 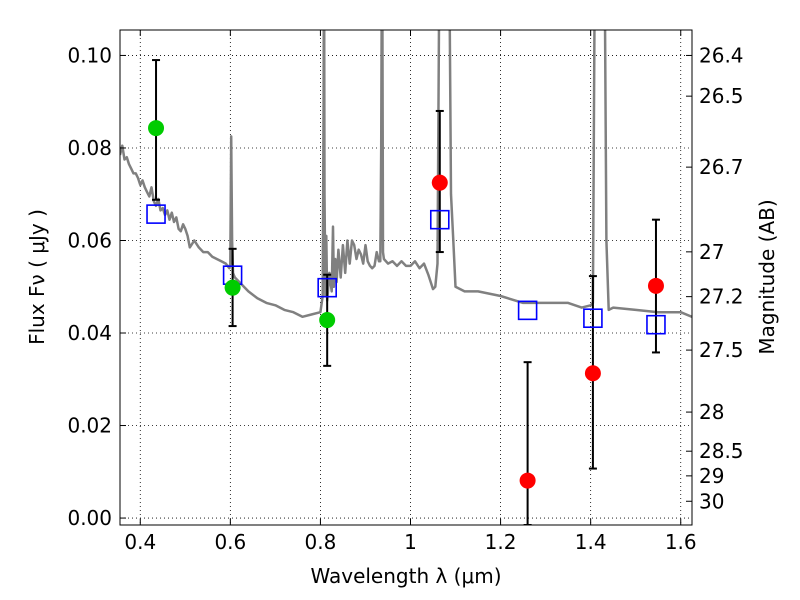 I want to click on y-tick-label: 0.08, so click(x=89, y=148).